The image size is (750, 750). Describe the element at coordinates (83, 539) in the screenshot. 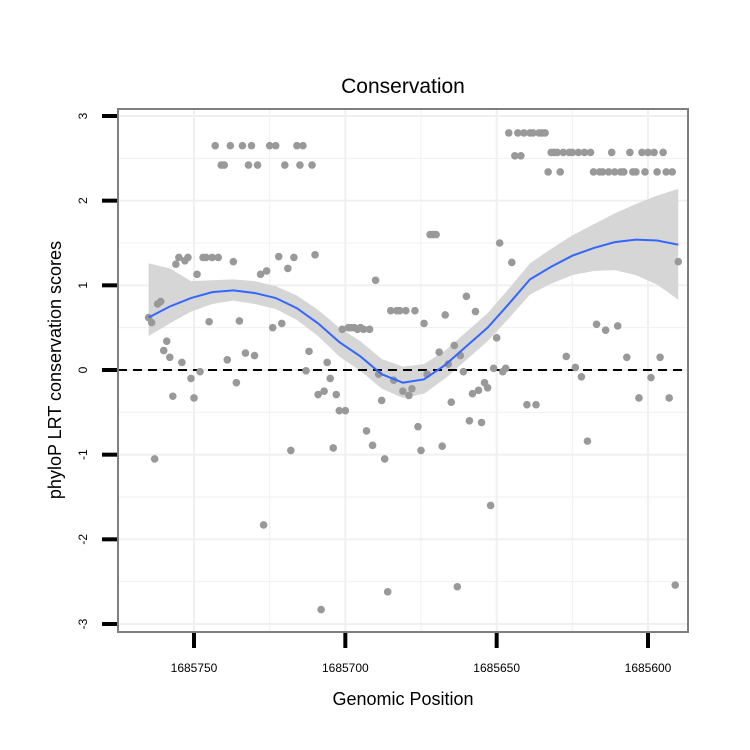

I see `y-tick-label: -2` at that location.